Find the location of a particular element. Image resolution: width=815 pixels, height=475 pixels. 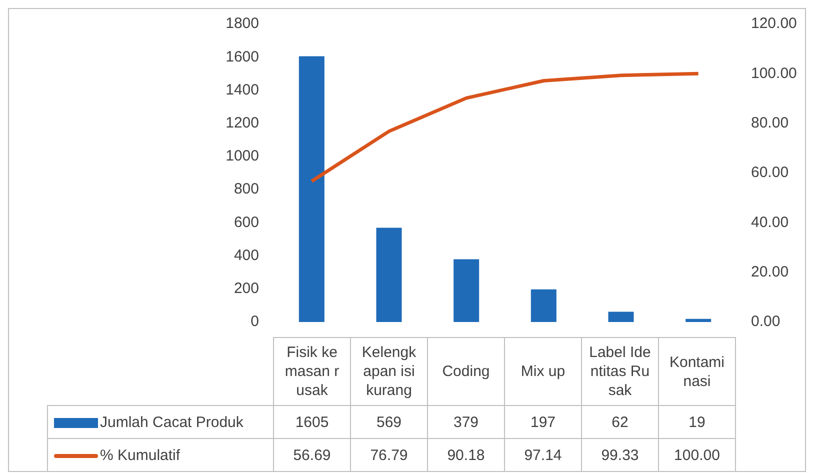

y2-tick-label: 60.00 is located at coordinates (770, 173).